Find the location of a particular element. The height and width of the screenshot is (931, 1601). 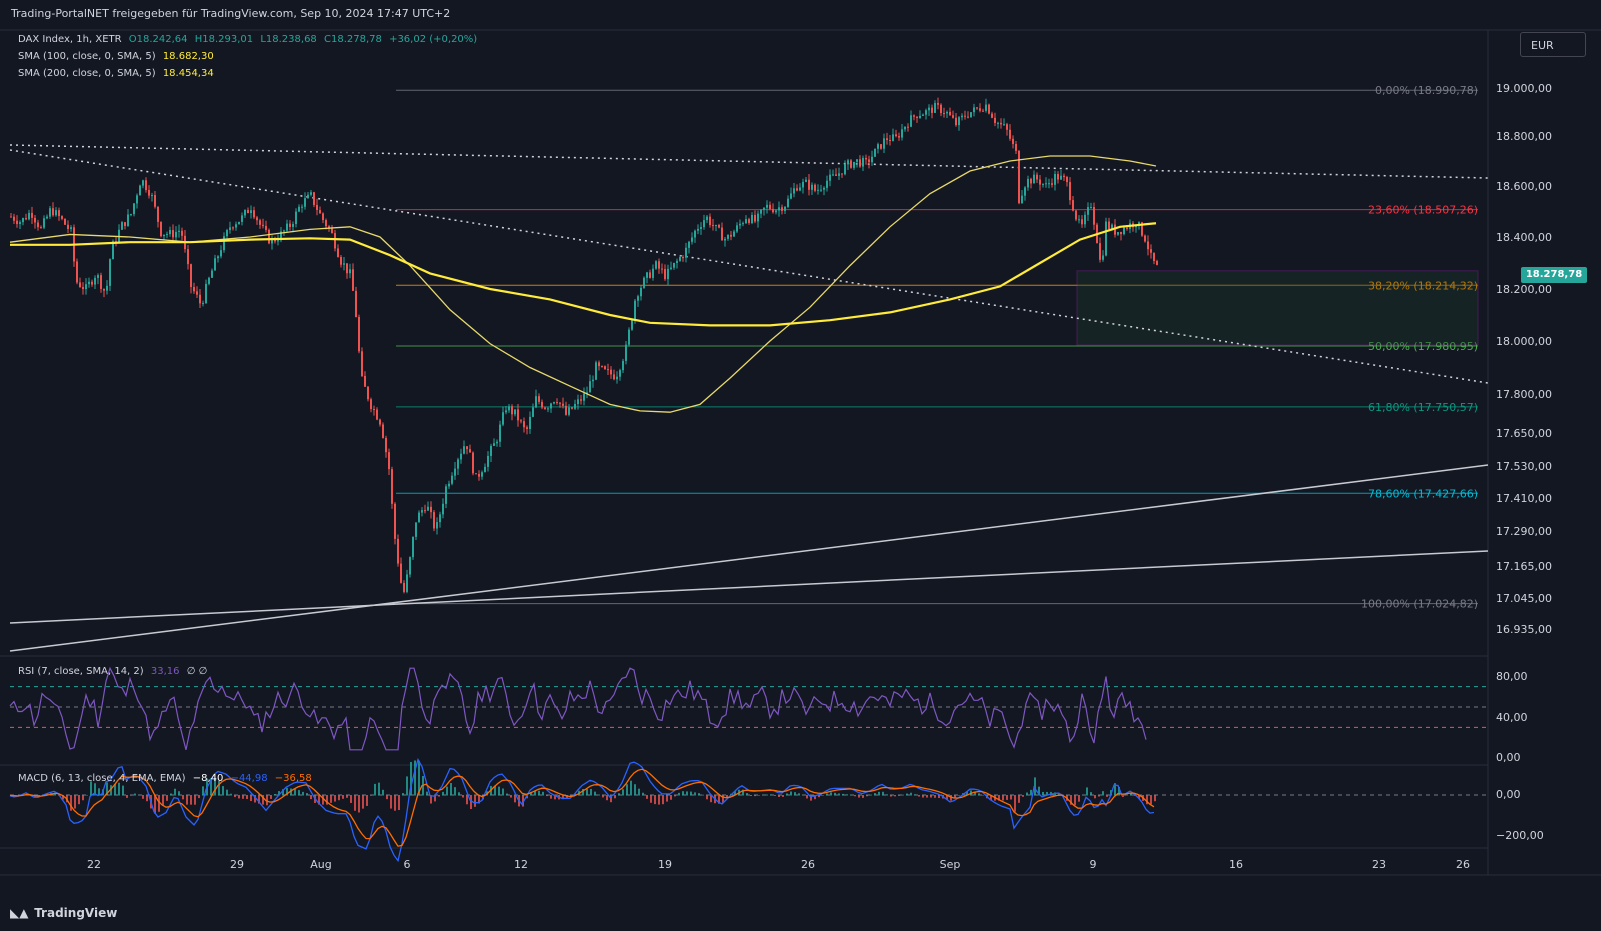

tradingview-logo: ◣▲ TradingView is located at coordinates (63, 913).